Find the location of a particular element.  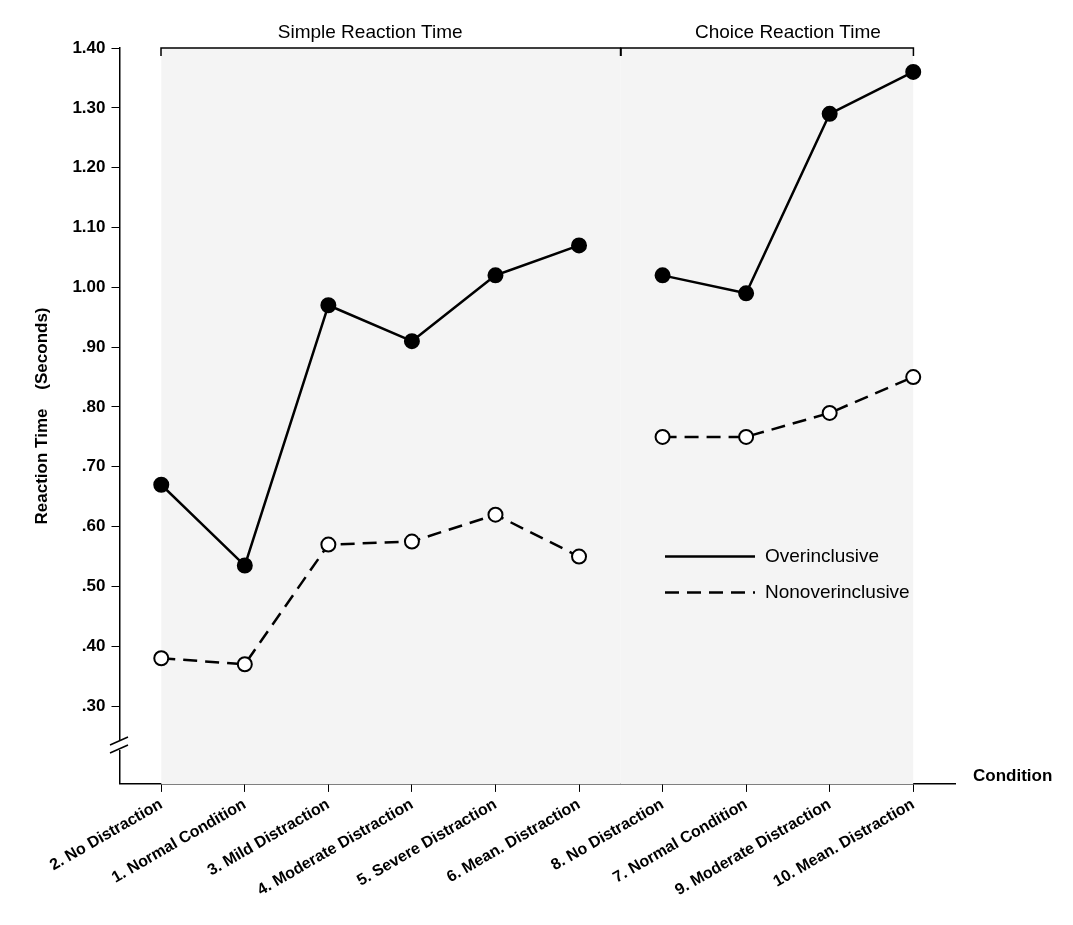

legend-label: Nonoverinclusive is located at coordinates (837, 591).